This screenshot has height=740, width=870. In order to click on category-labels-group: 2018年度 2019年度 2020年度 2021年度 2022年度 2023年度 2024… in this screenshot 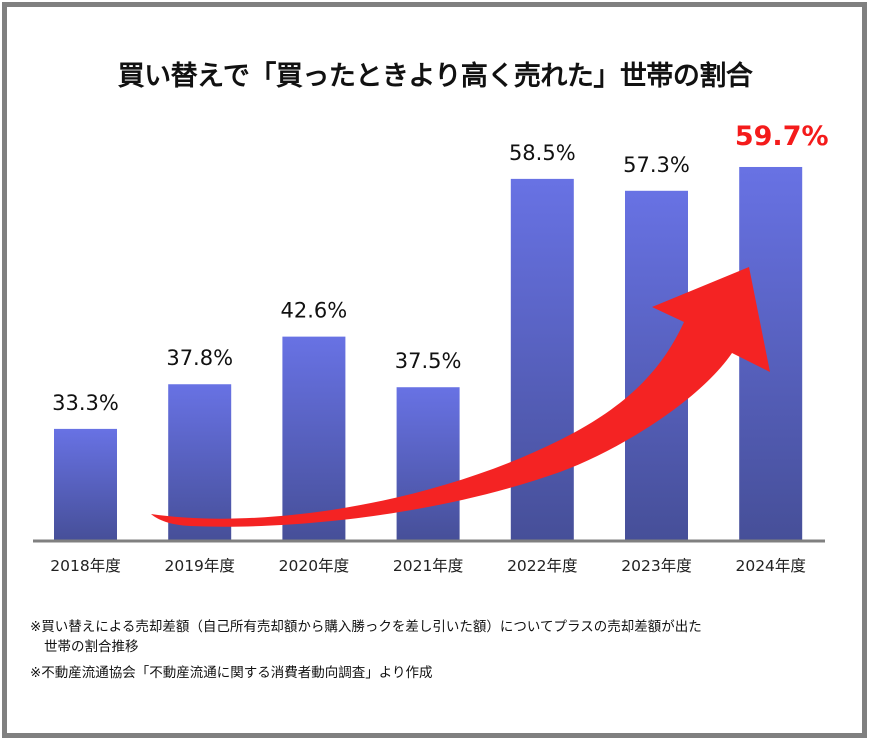, I will do `click(428, 566)`.